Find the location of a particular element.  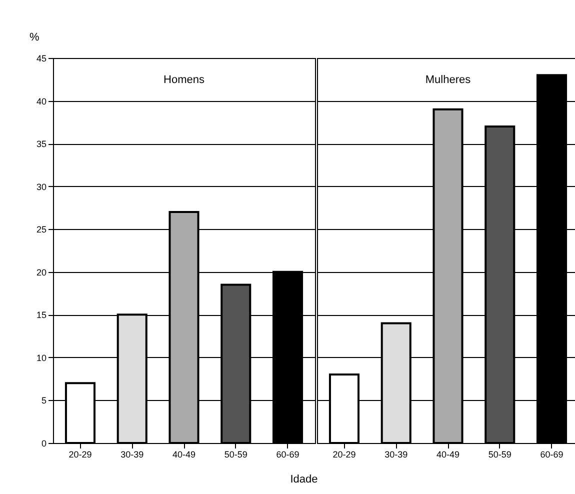

y-tick-label: 10 is located at coordinates (41, 357).